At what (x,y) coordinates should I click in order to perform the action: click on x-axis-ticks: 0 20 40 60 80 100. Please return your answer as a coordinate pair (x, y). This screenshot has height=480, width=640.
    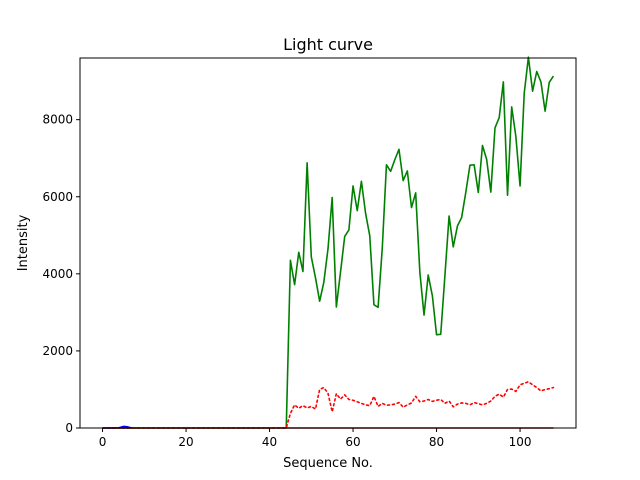
    Looking at the image, I should click on (315, 438).